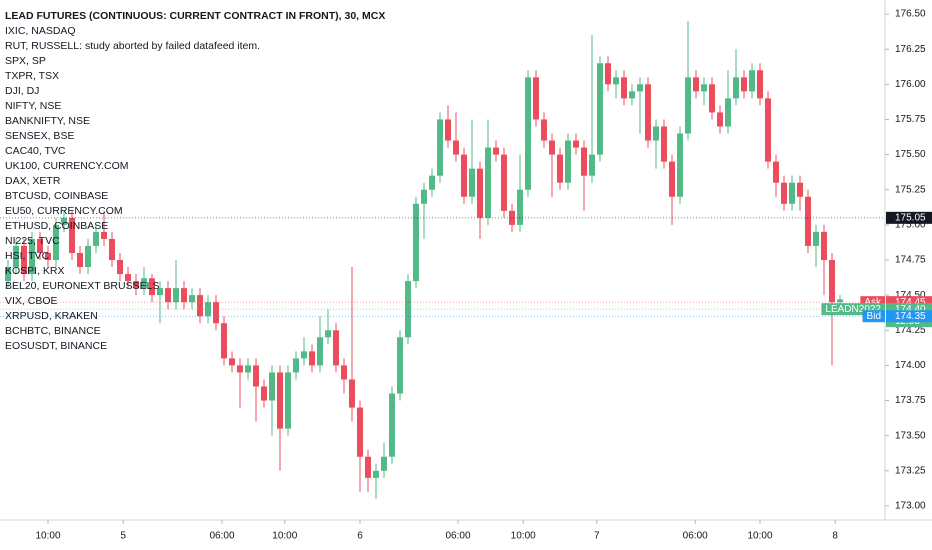 Image resolution: width=932 pixels, height=550 pixels. I want to click on legend-symbol: XRPUSD, KRAKEN, so click(51, 316).